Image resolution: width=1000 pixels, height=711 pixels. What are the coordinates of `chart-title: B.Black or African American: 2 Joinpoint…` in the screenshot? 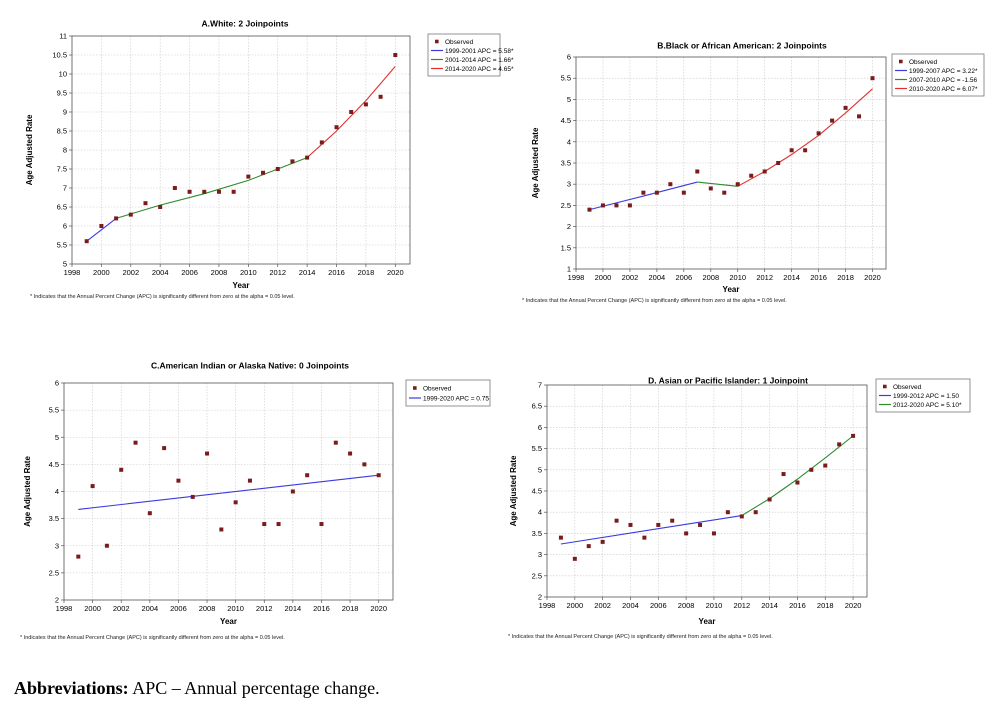 It's located at (742, 45).